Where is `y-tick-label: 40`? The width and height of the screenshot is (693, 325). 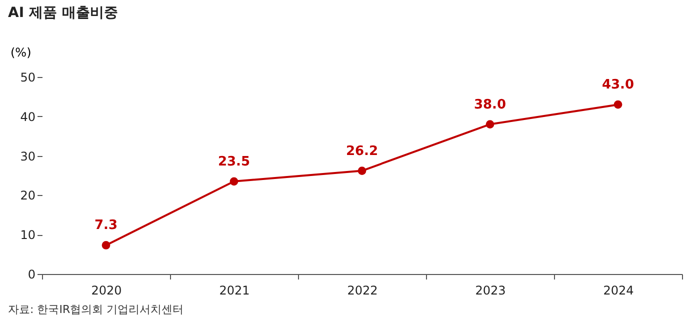 y-tick-label: 40 is located at coordinates (28, 117).